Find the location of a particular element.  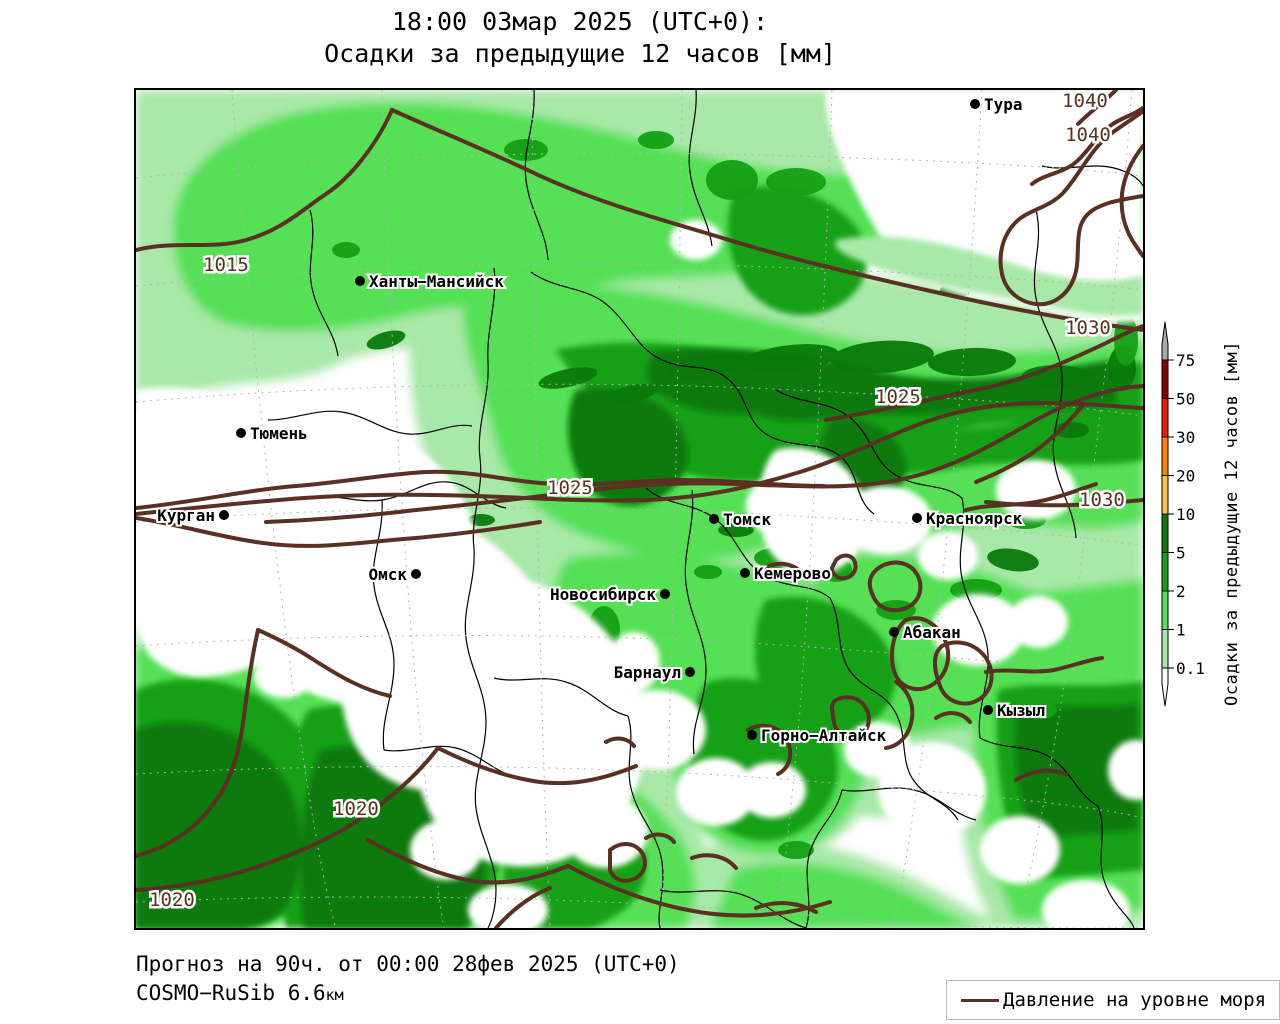

pressure-legend-label: Давление на уровне моря is located at coordinates (1135, 1000).